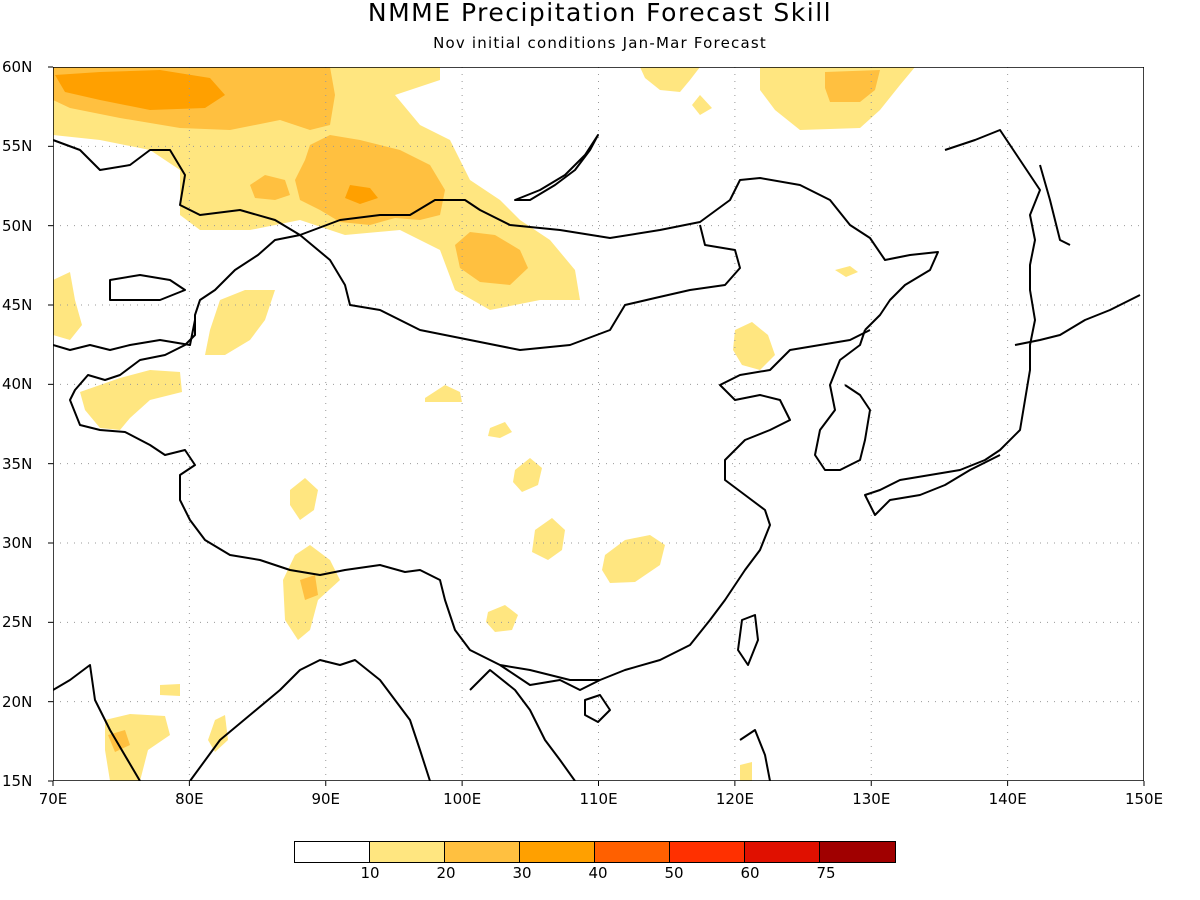 The width and height of the screenshot is (1200, 900). What do you see at coordinates (53, 799) in the screenshot?
I see `lon-label: 70E` at bounding box center [53, 799].